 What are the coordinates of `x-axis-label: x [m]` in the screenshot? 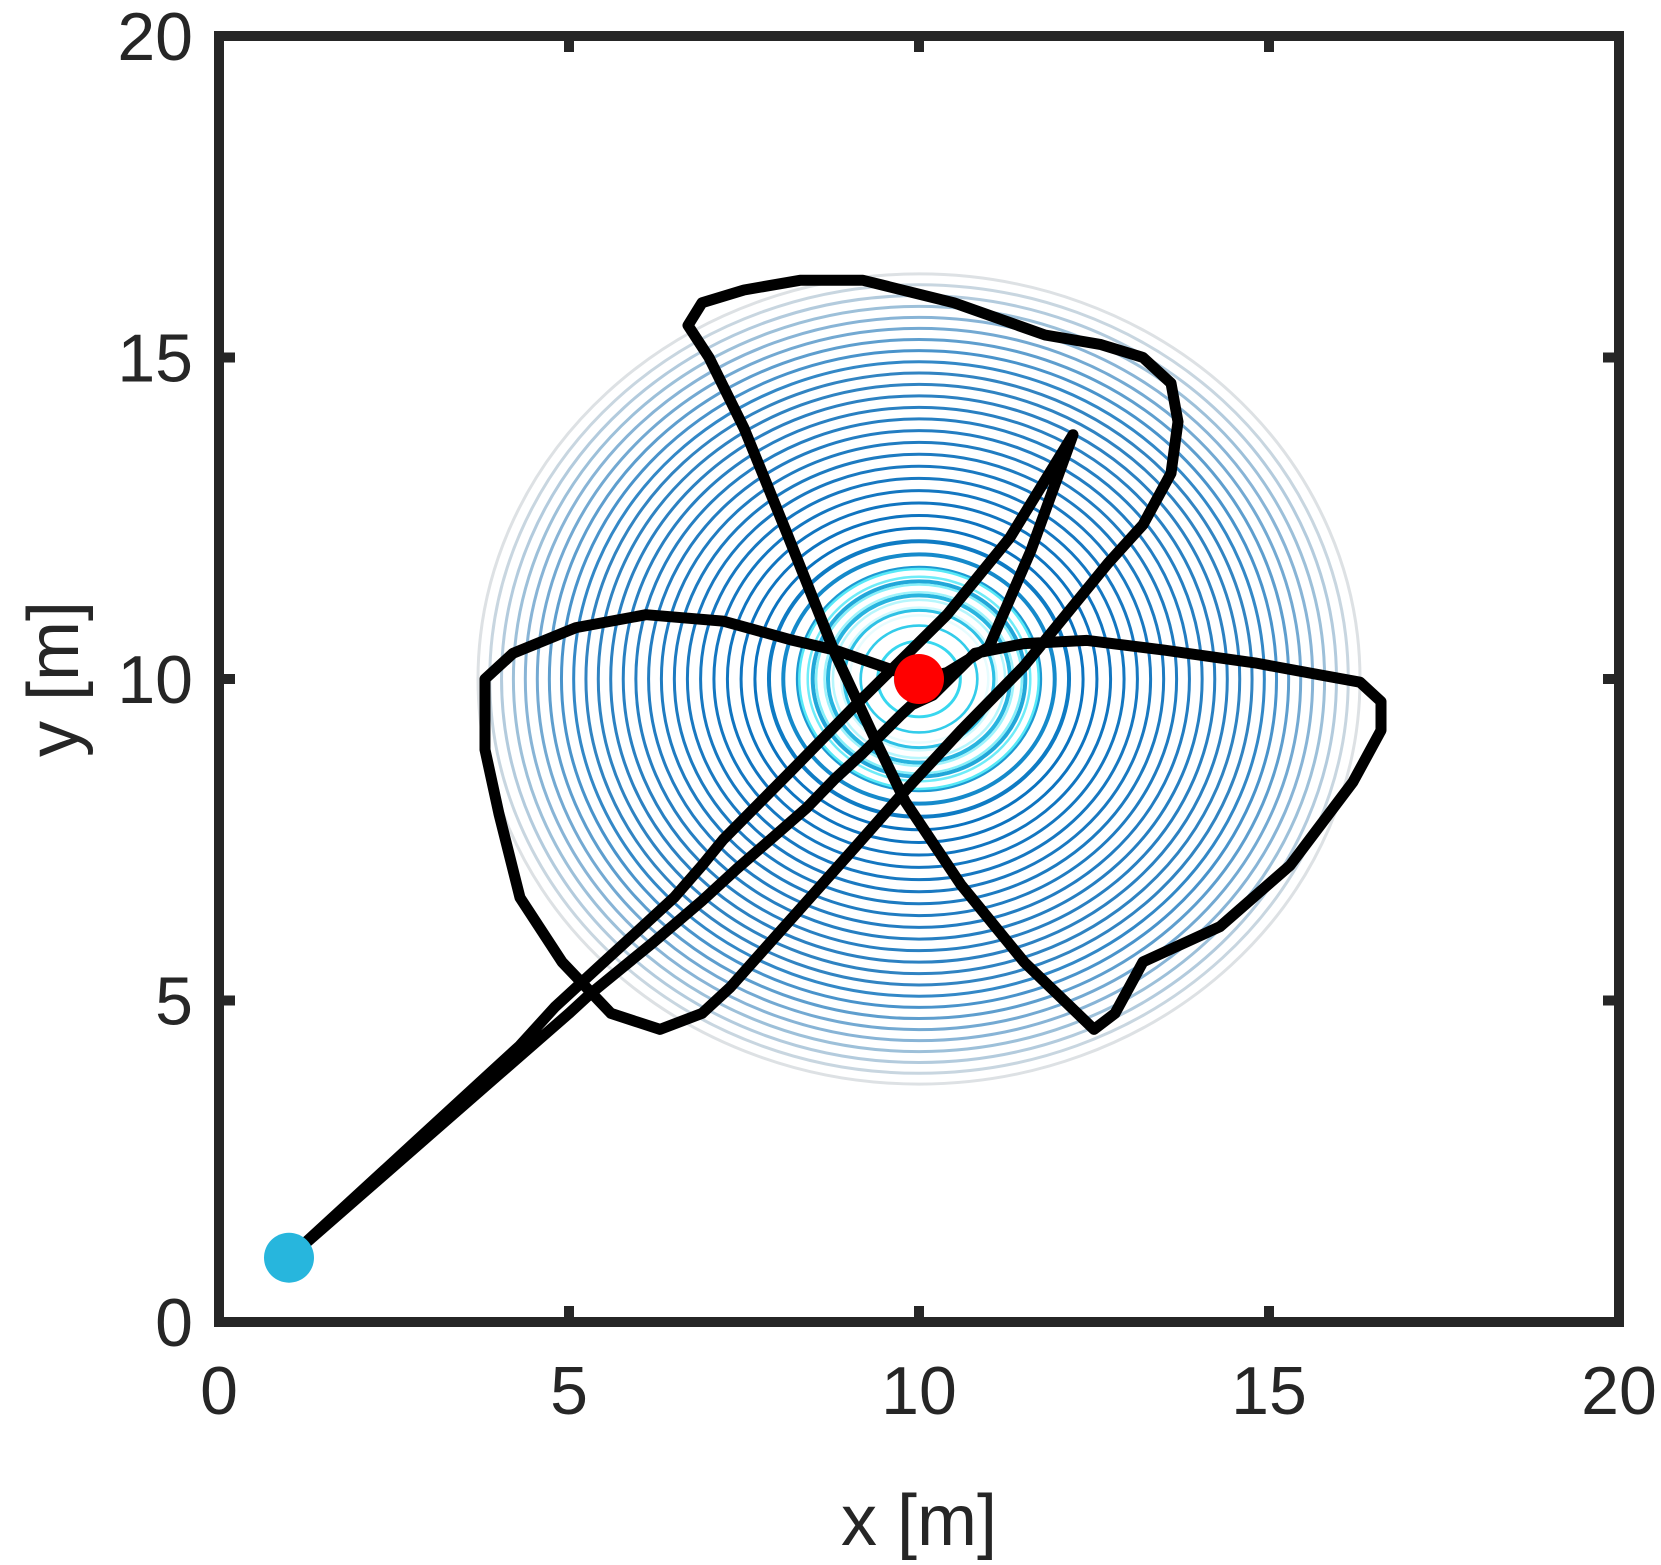 It's located at (919, 1521).